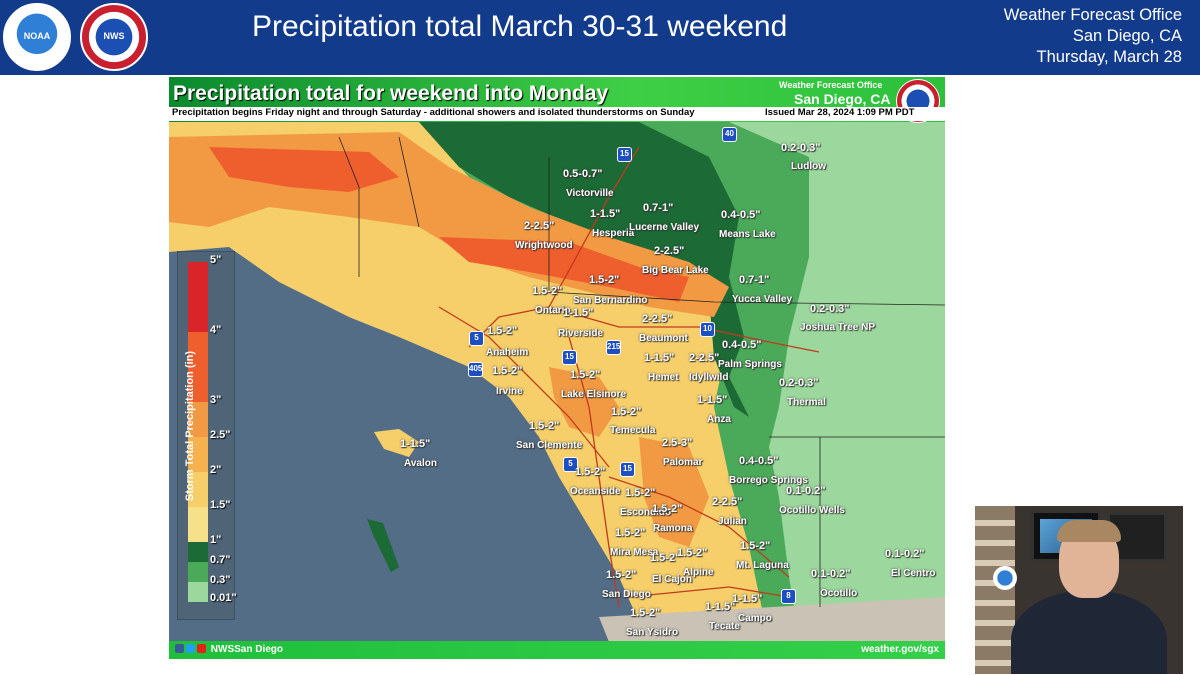  Describe the element at coordinates (507, 371) in the screenshot. I see `amount-irvine: 1.5-2"` at that location.